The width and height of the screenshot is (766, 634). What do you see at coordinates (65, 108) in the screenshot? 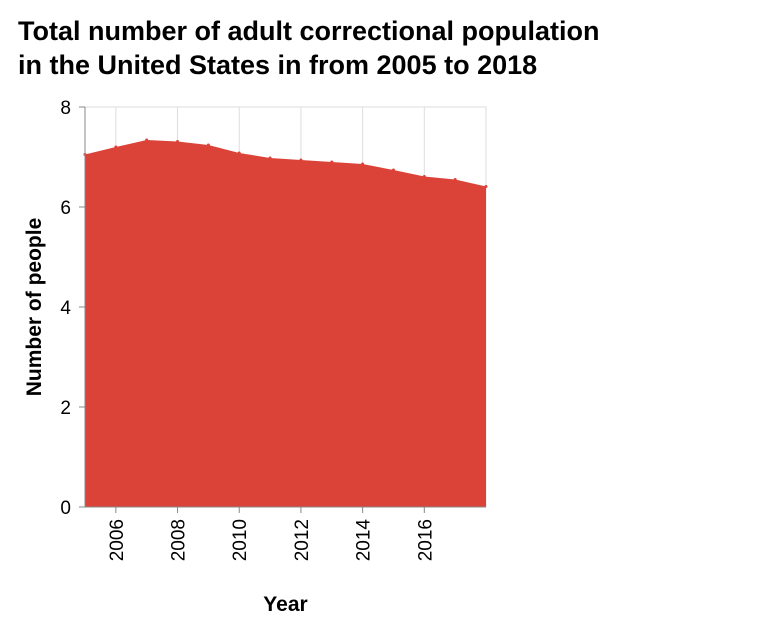
I see `y-tick-label: 8` at bounding box center [65, 108].